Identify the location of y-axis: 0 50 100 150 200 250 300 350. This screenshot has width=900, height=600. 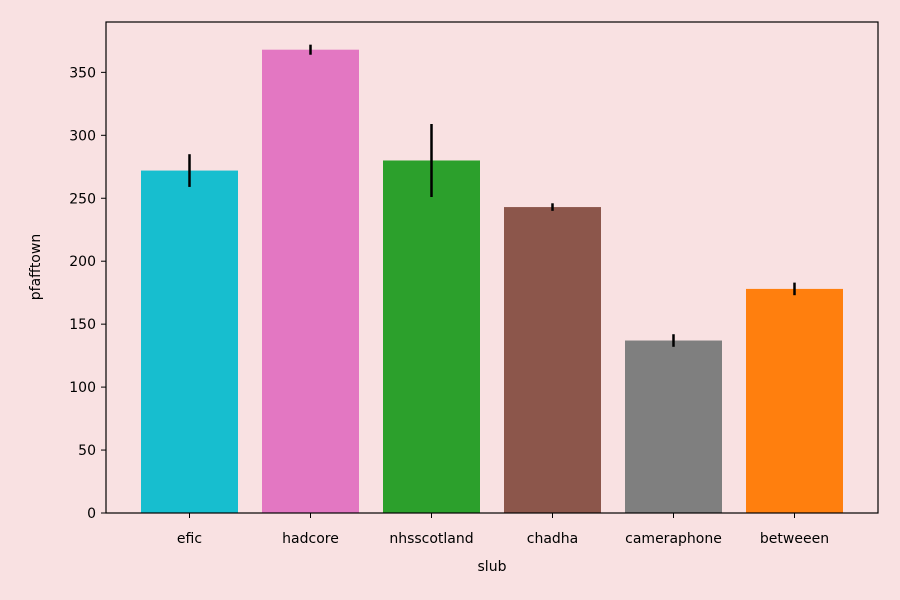
(87, 293).